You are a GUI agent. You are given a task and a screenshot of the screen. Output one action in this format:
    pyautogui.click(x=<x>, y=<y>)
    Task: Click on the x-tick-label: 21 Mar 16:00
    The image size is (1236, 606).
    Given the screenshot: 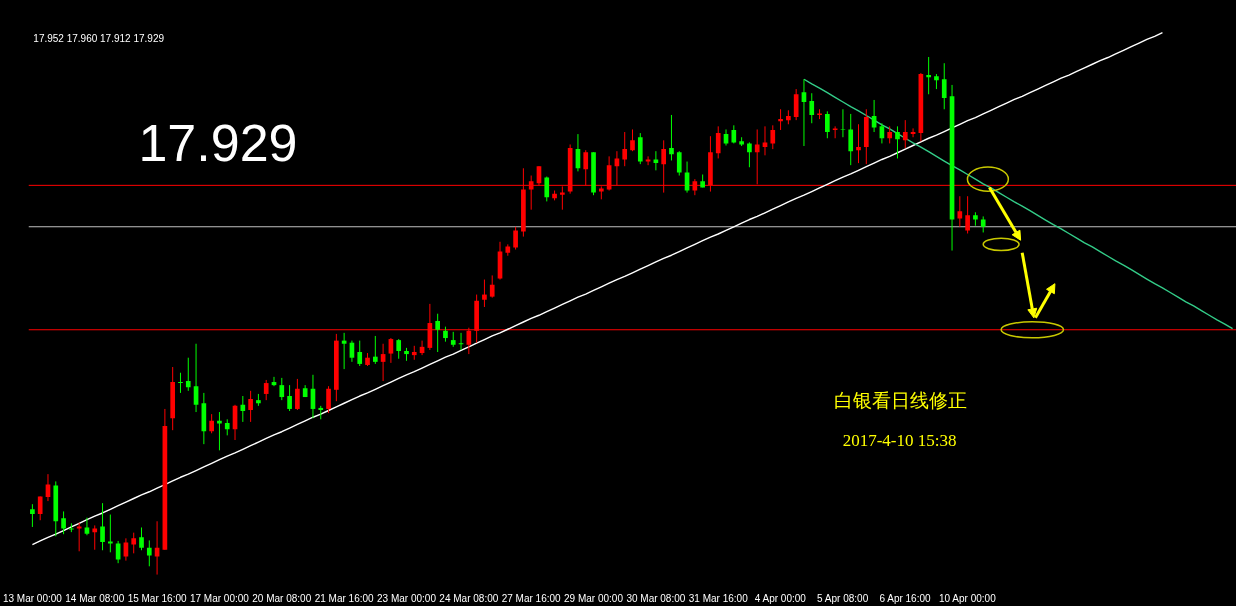 What is the action you would take?
    pyautogui.click(x=344, y=598)
    